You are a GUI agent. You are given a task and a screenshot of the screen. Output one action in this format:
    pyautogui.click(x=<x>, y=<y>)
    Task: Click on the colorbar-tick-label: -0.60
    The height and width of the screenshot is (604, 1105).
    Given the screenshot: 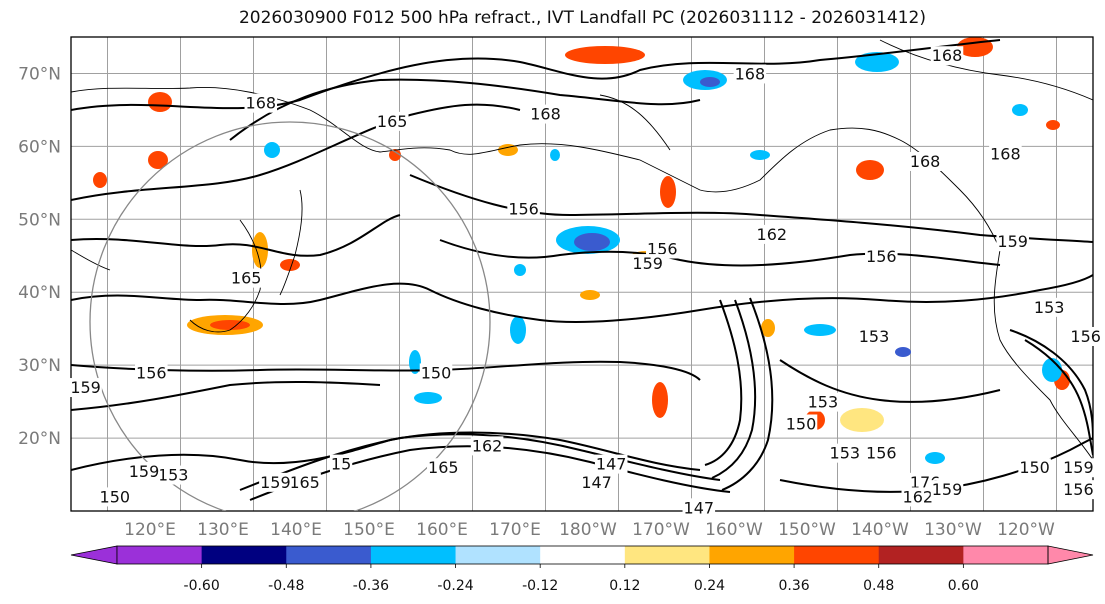 What is the action you would take?
    pyautogui.click(x=202, y=586)
    